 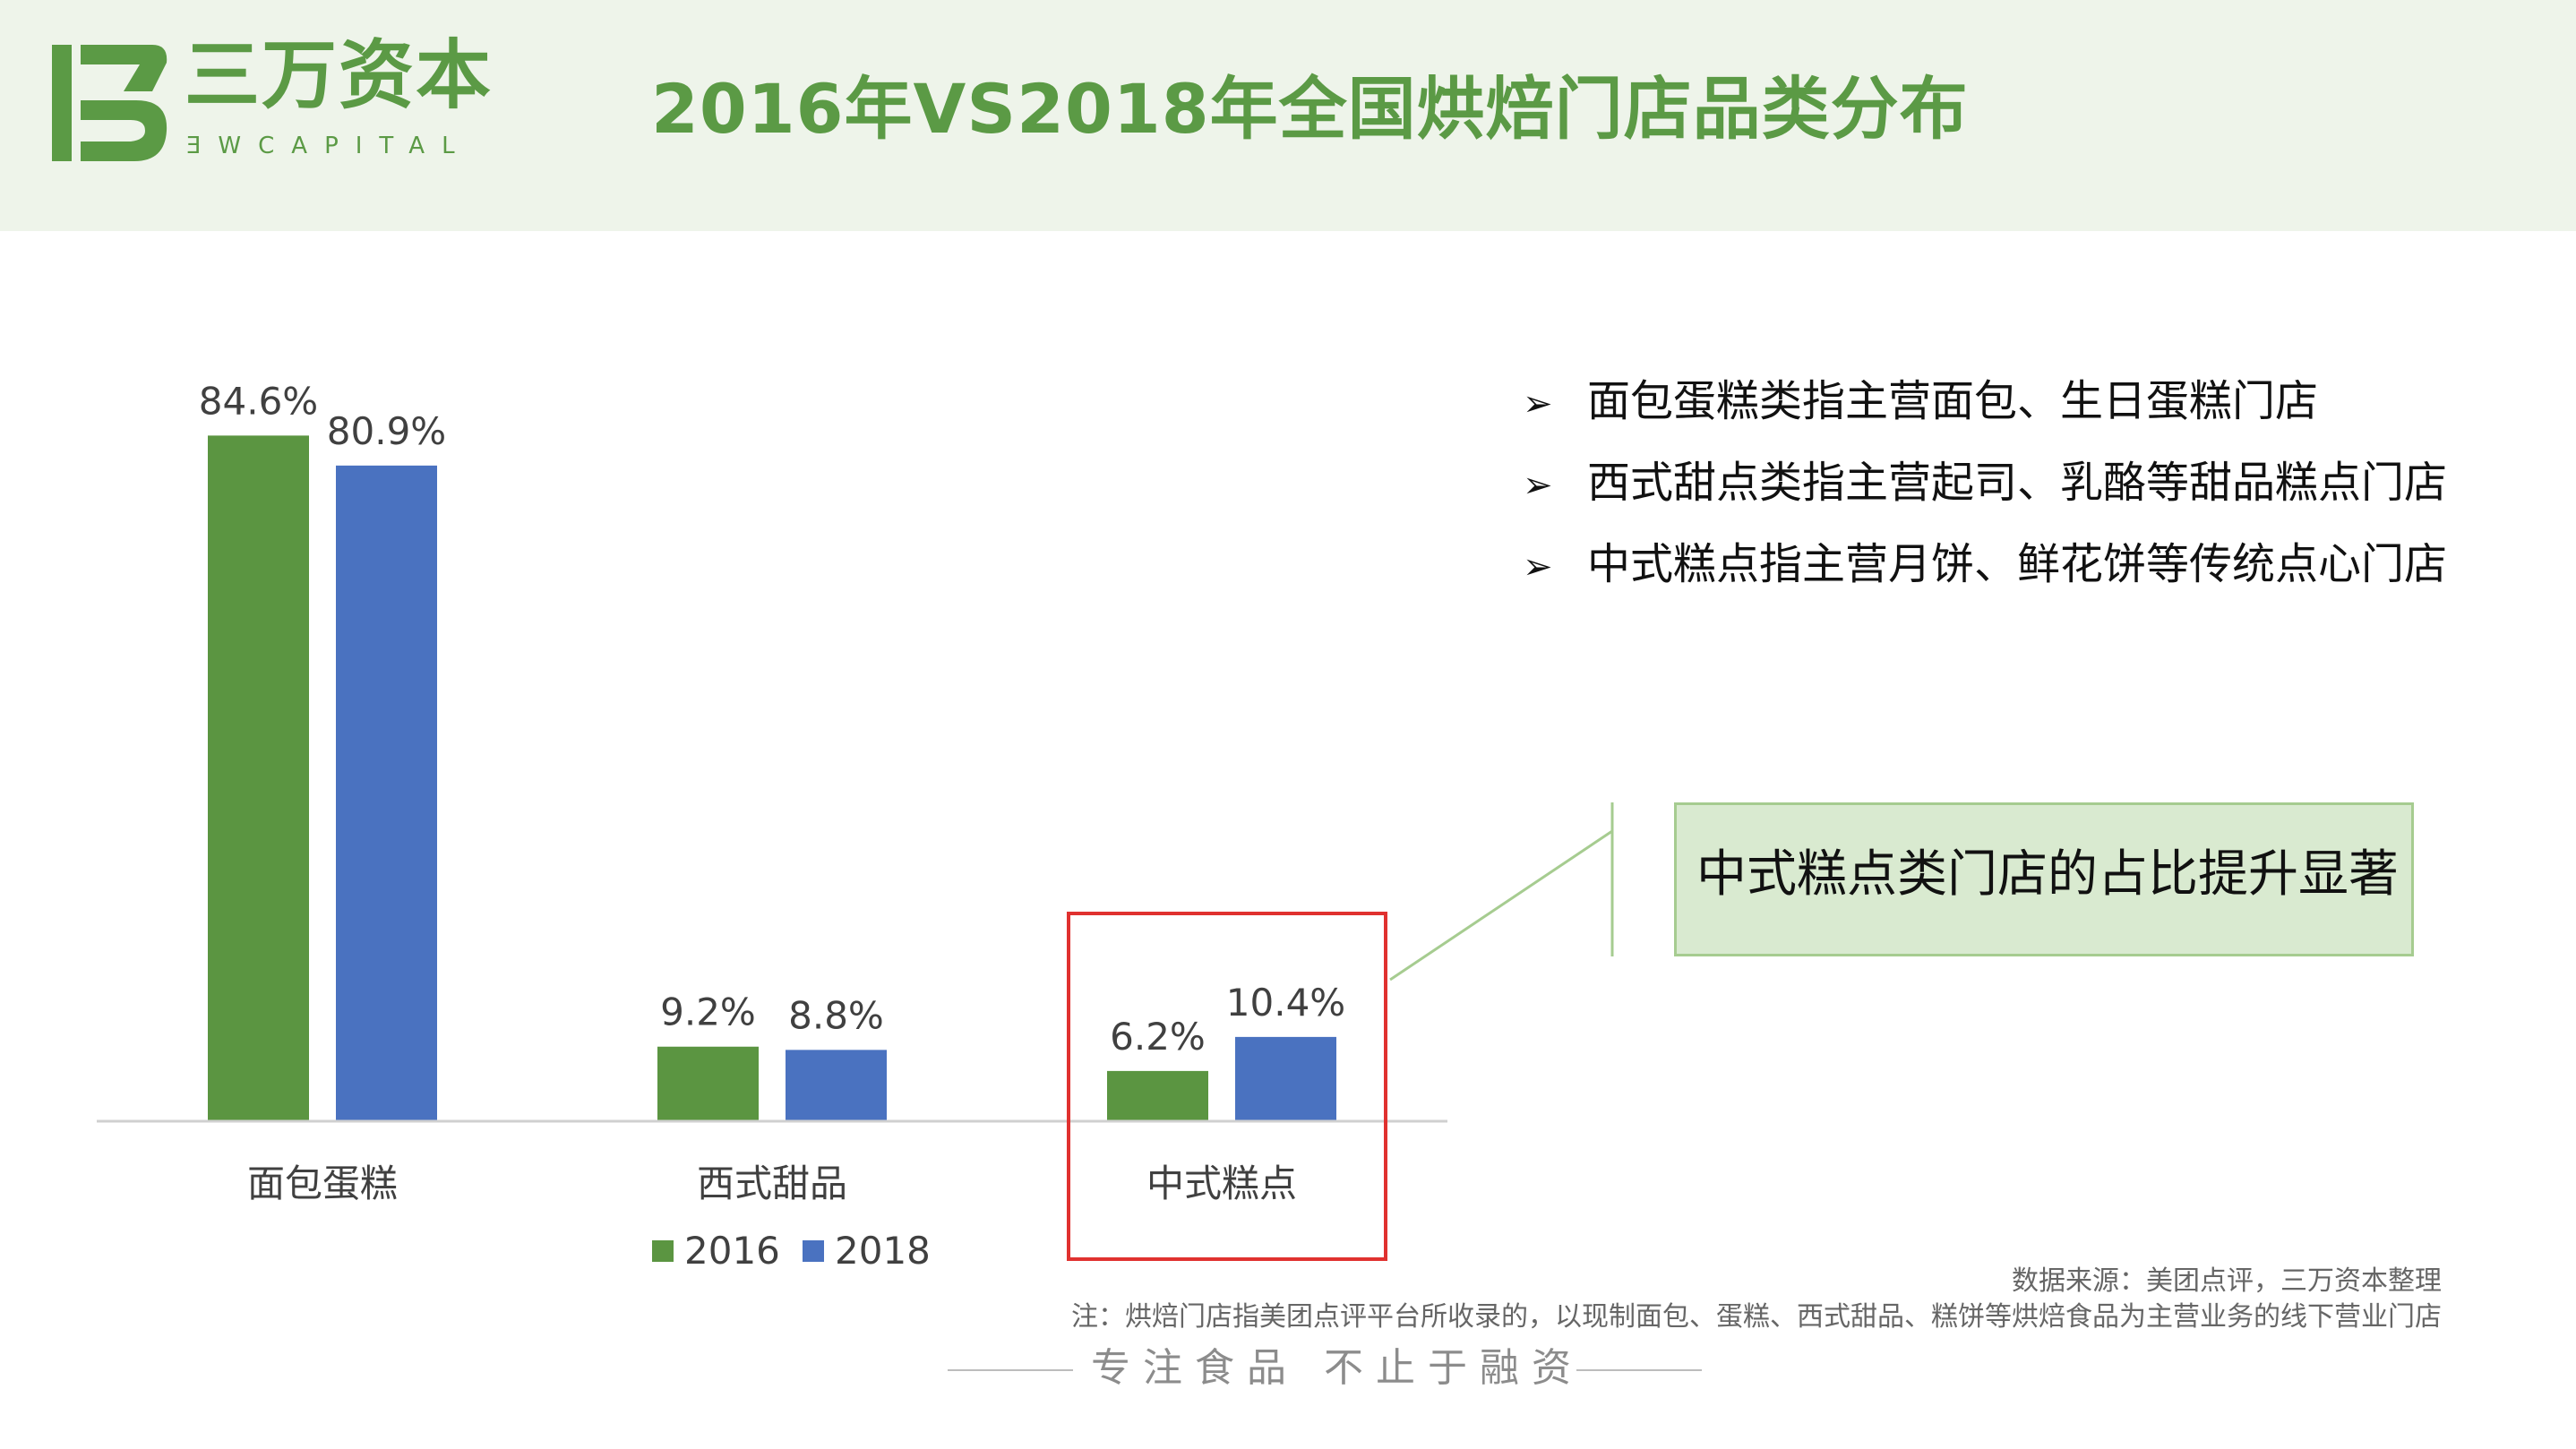 I want to click on highlight-box, so click(x=1227, y=1086).